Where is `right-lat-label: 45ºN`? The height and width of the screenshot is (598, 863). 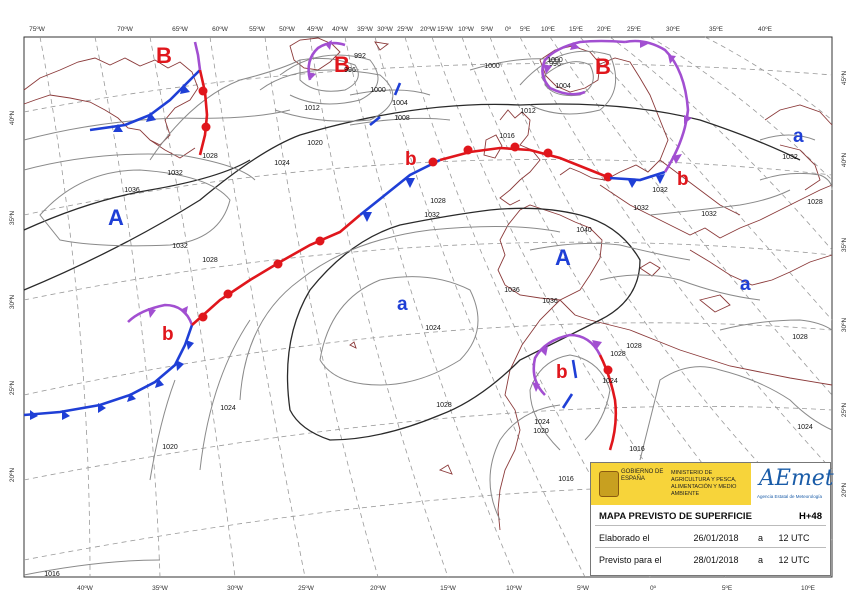
right-lat-label: 45ºN is located at coordinates (844, 78).